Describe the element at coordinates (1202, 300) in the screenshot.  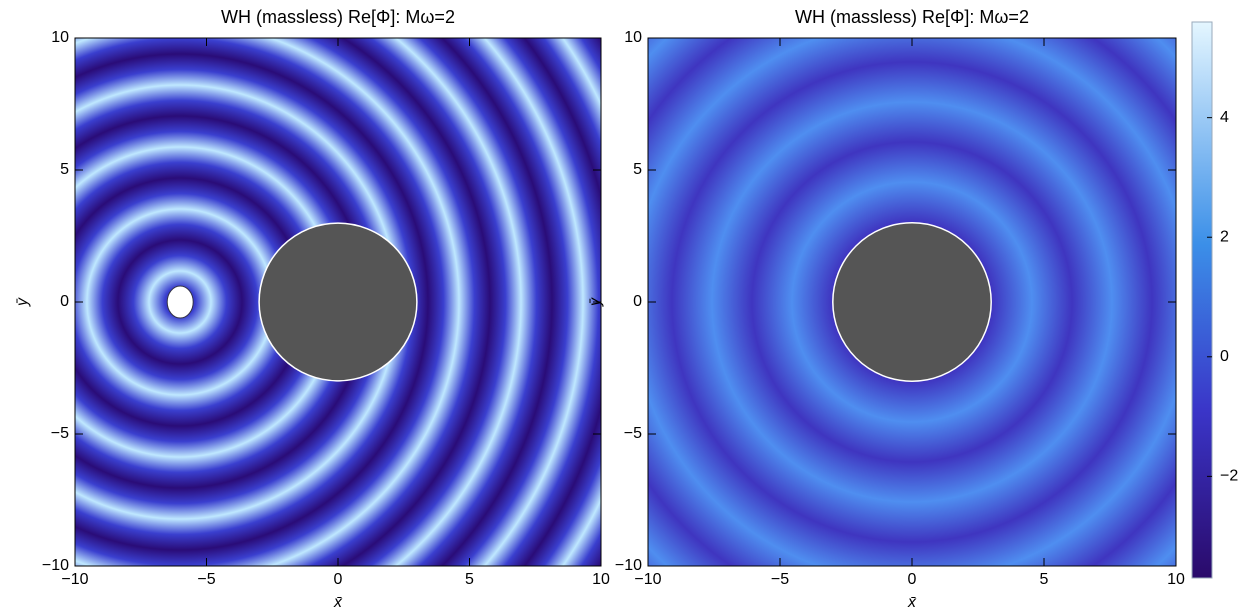
I see `colorbar` at that location.